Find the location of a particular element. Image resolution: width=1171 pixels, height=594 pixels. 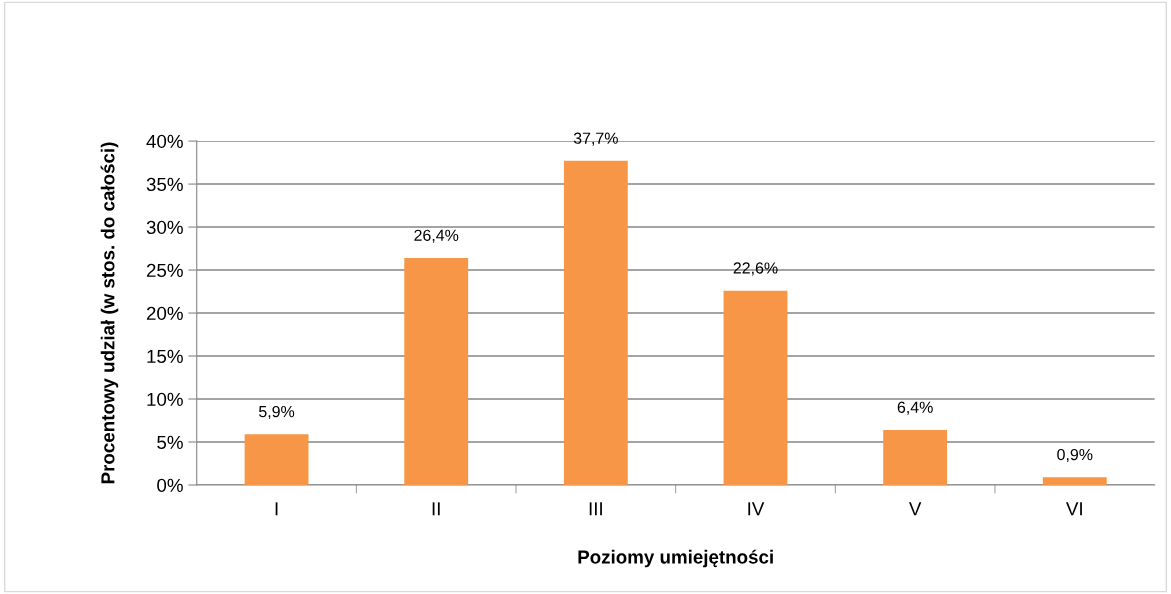

x-tick-label: V is located at coordinates (915, 509).